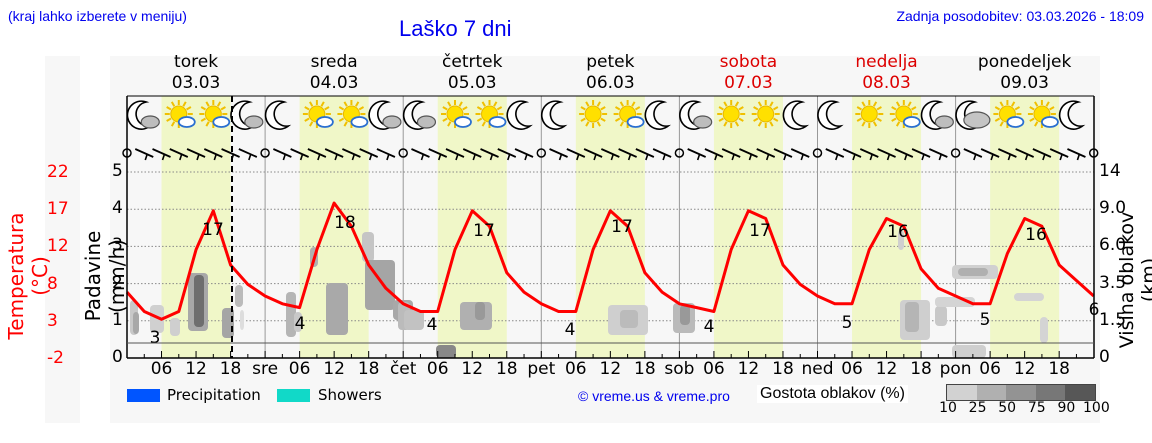 The width and height of the screenshot is (1152, 443). Describe the element at coordinates (748, 83) in the screenshot. I see `day-date: 07.03` at that location.